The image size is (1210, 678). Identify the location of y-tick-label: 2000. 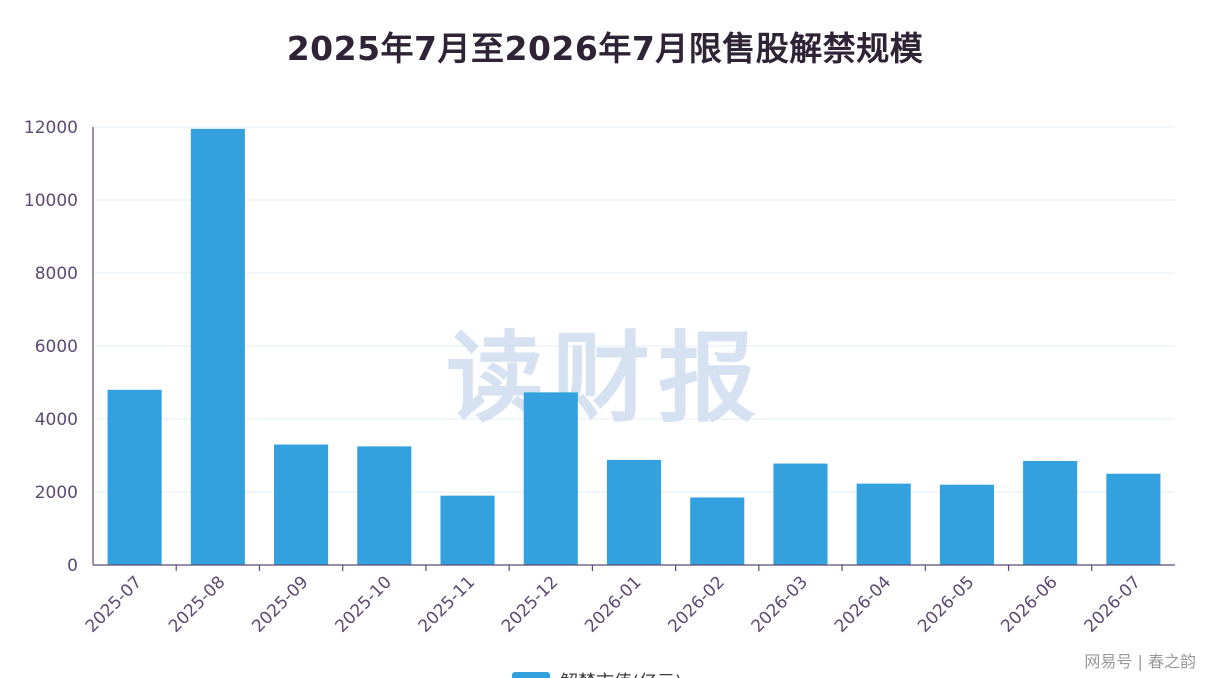
(56, 493).